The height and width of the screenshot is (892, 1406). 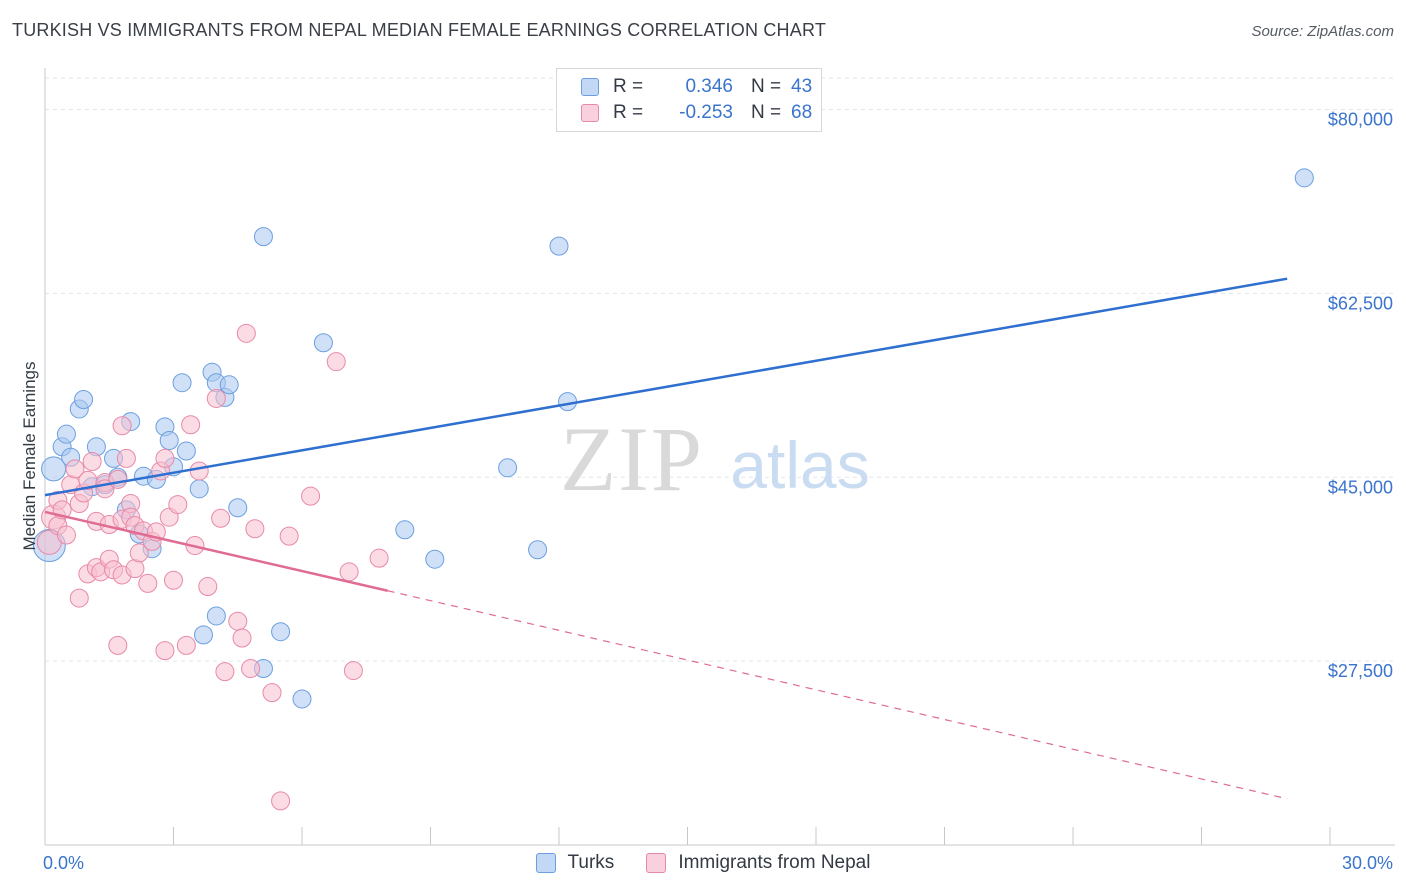 What do you see at coordinates (591, 862) in the screenshot?
I see `turks-legend-label: Turks` at bounding box center [591, 862].